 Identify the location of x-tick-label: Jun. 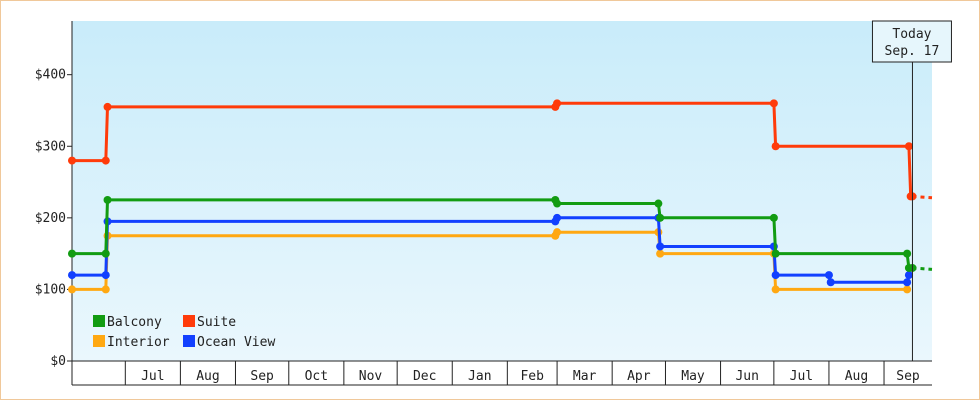
(746, 376).